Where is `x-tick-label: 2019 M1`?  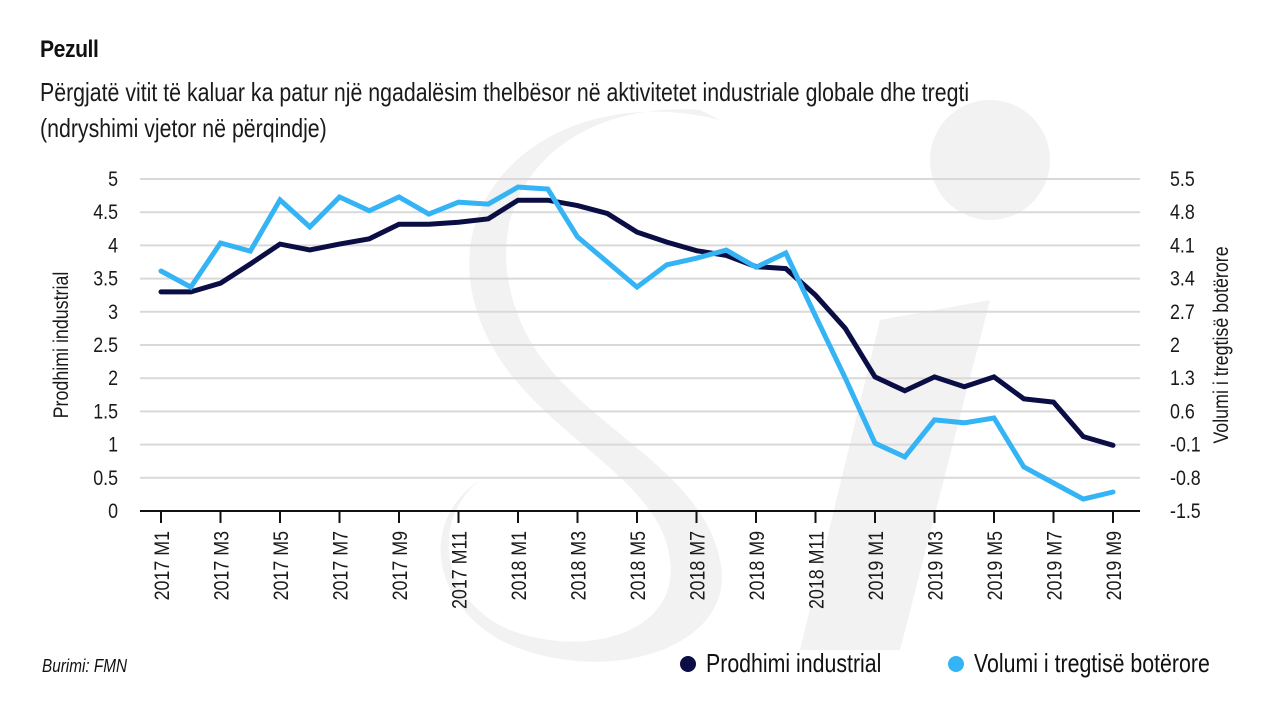
x-tick-label: 2019 M1 is located at coordinates (877, 565).